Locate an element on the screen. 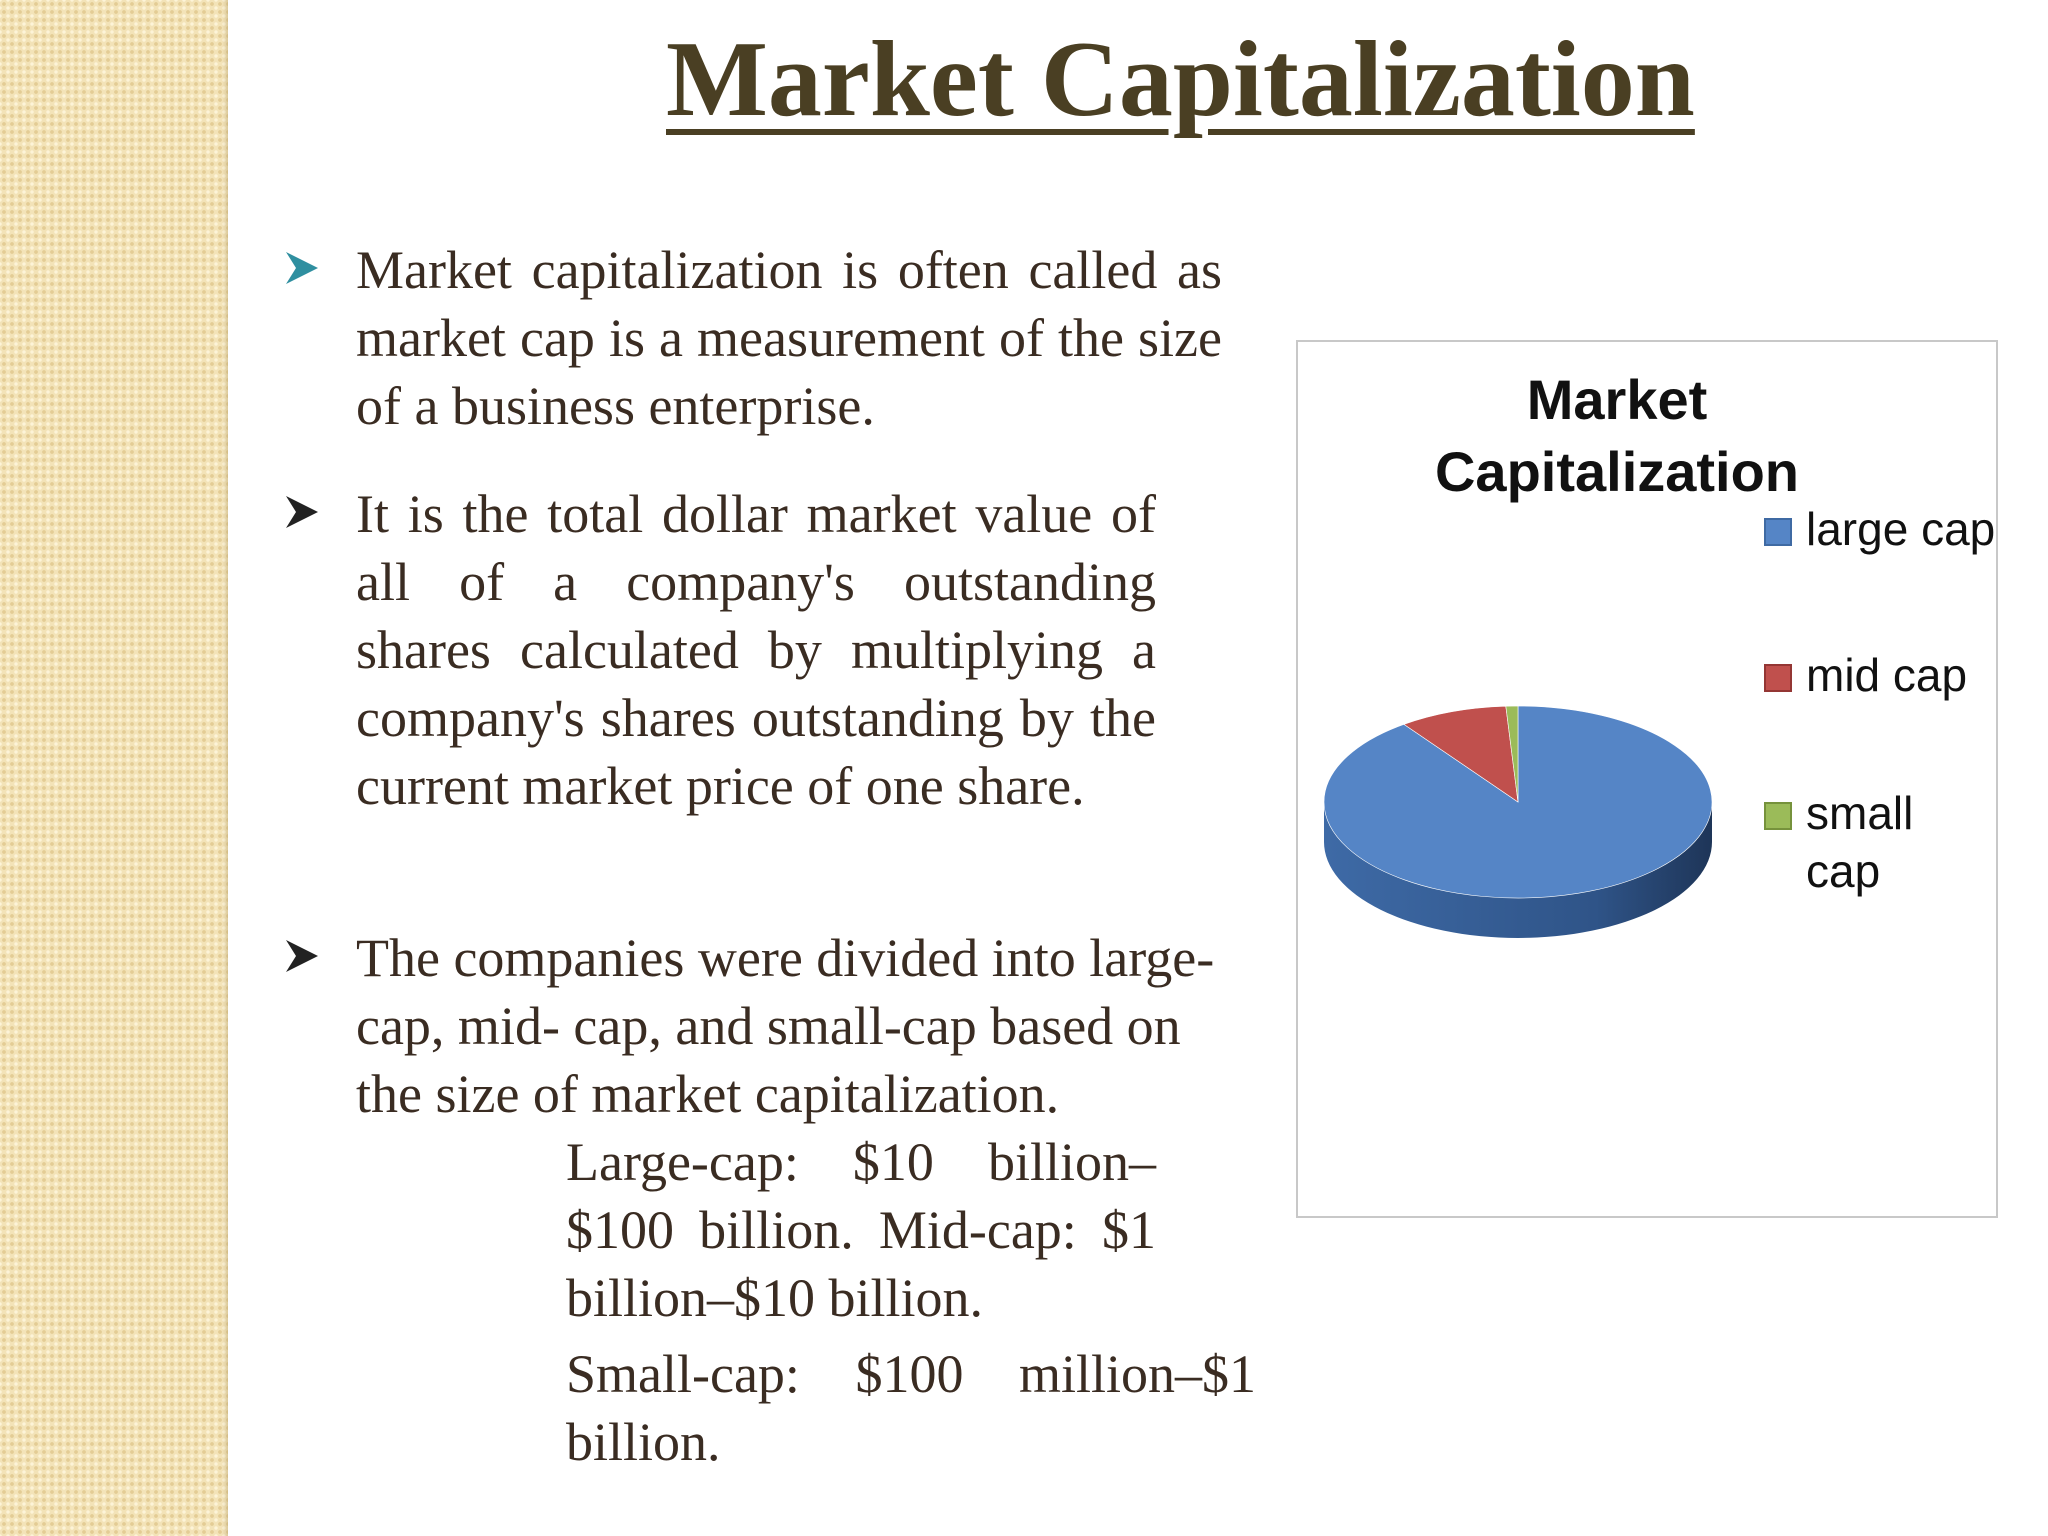  slide-title: Market Capitalization is located at coordinates (1180, 79).